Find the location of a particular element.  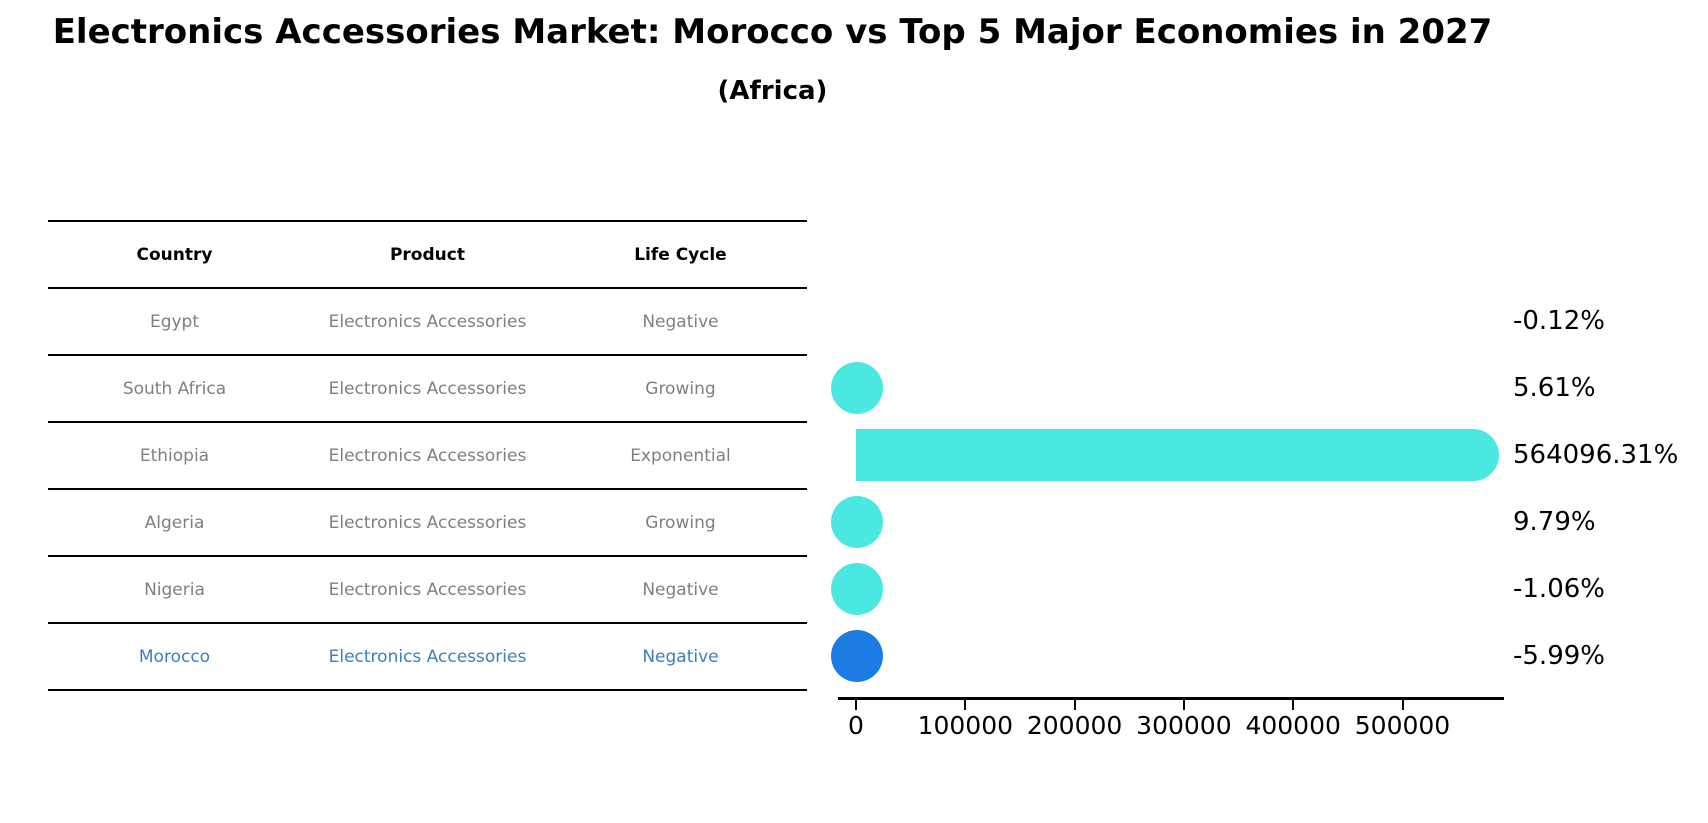

bar-value-label: 5.61% is located at coordinates (1554, 387).